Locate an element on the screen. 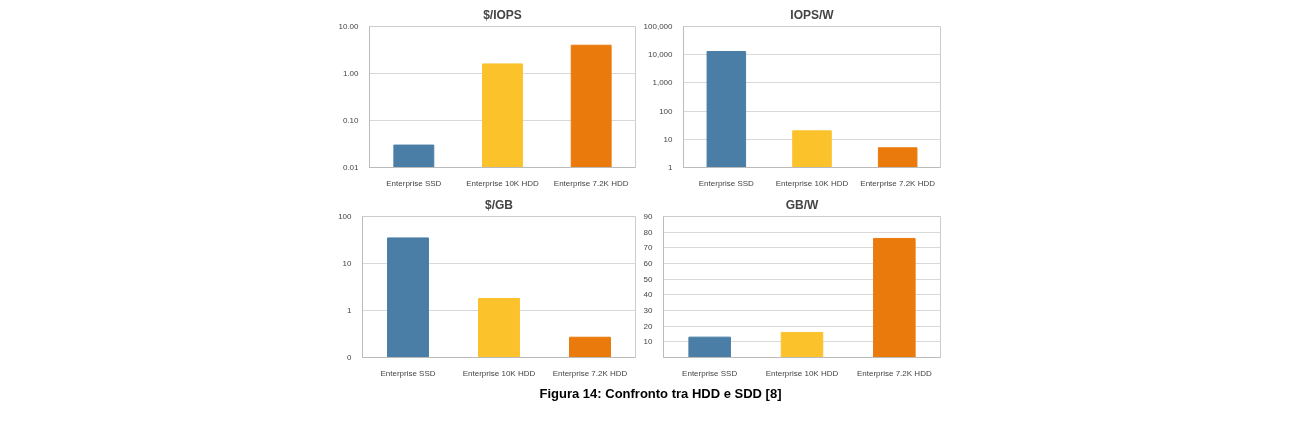  y-tick-label: 1.00 is located at coordinates (351, 73).